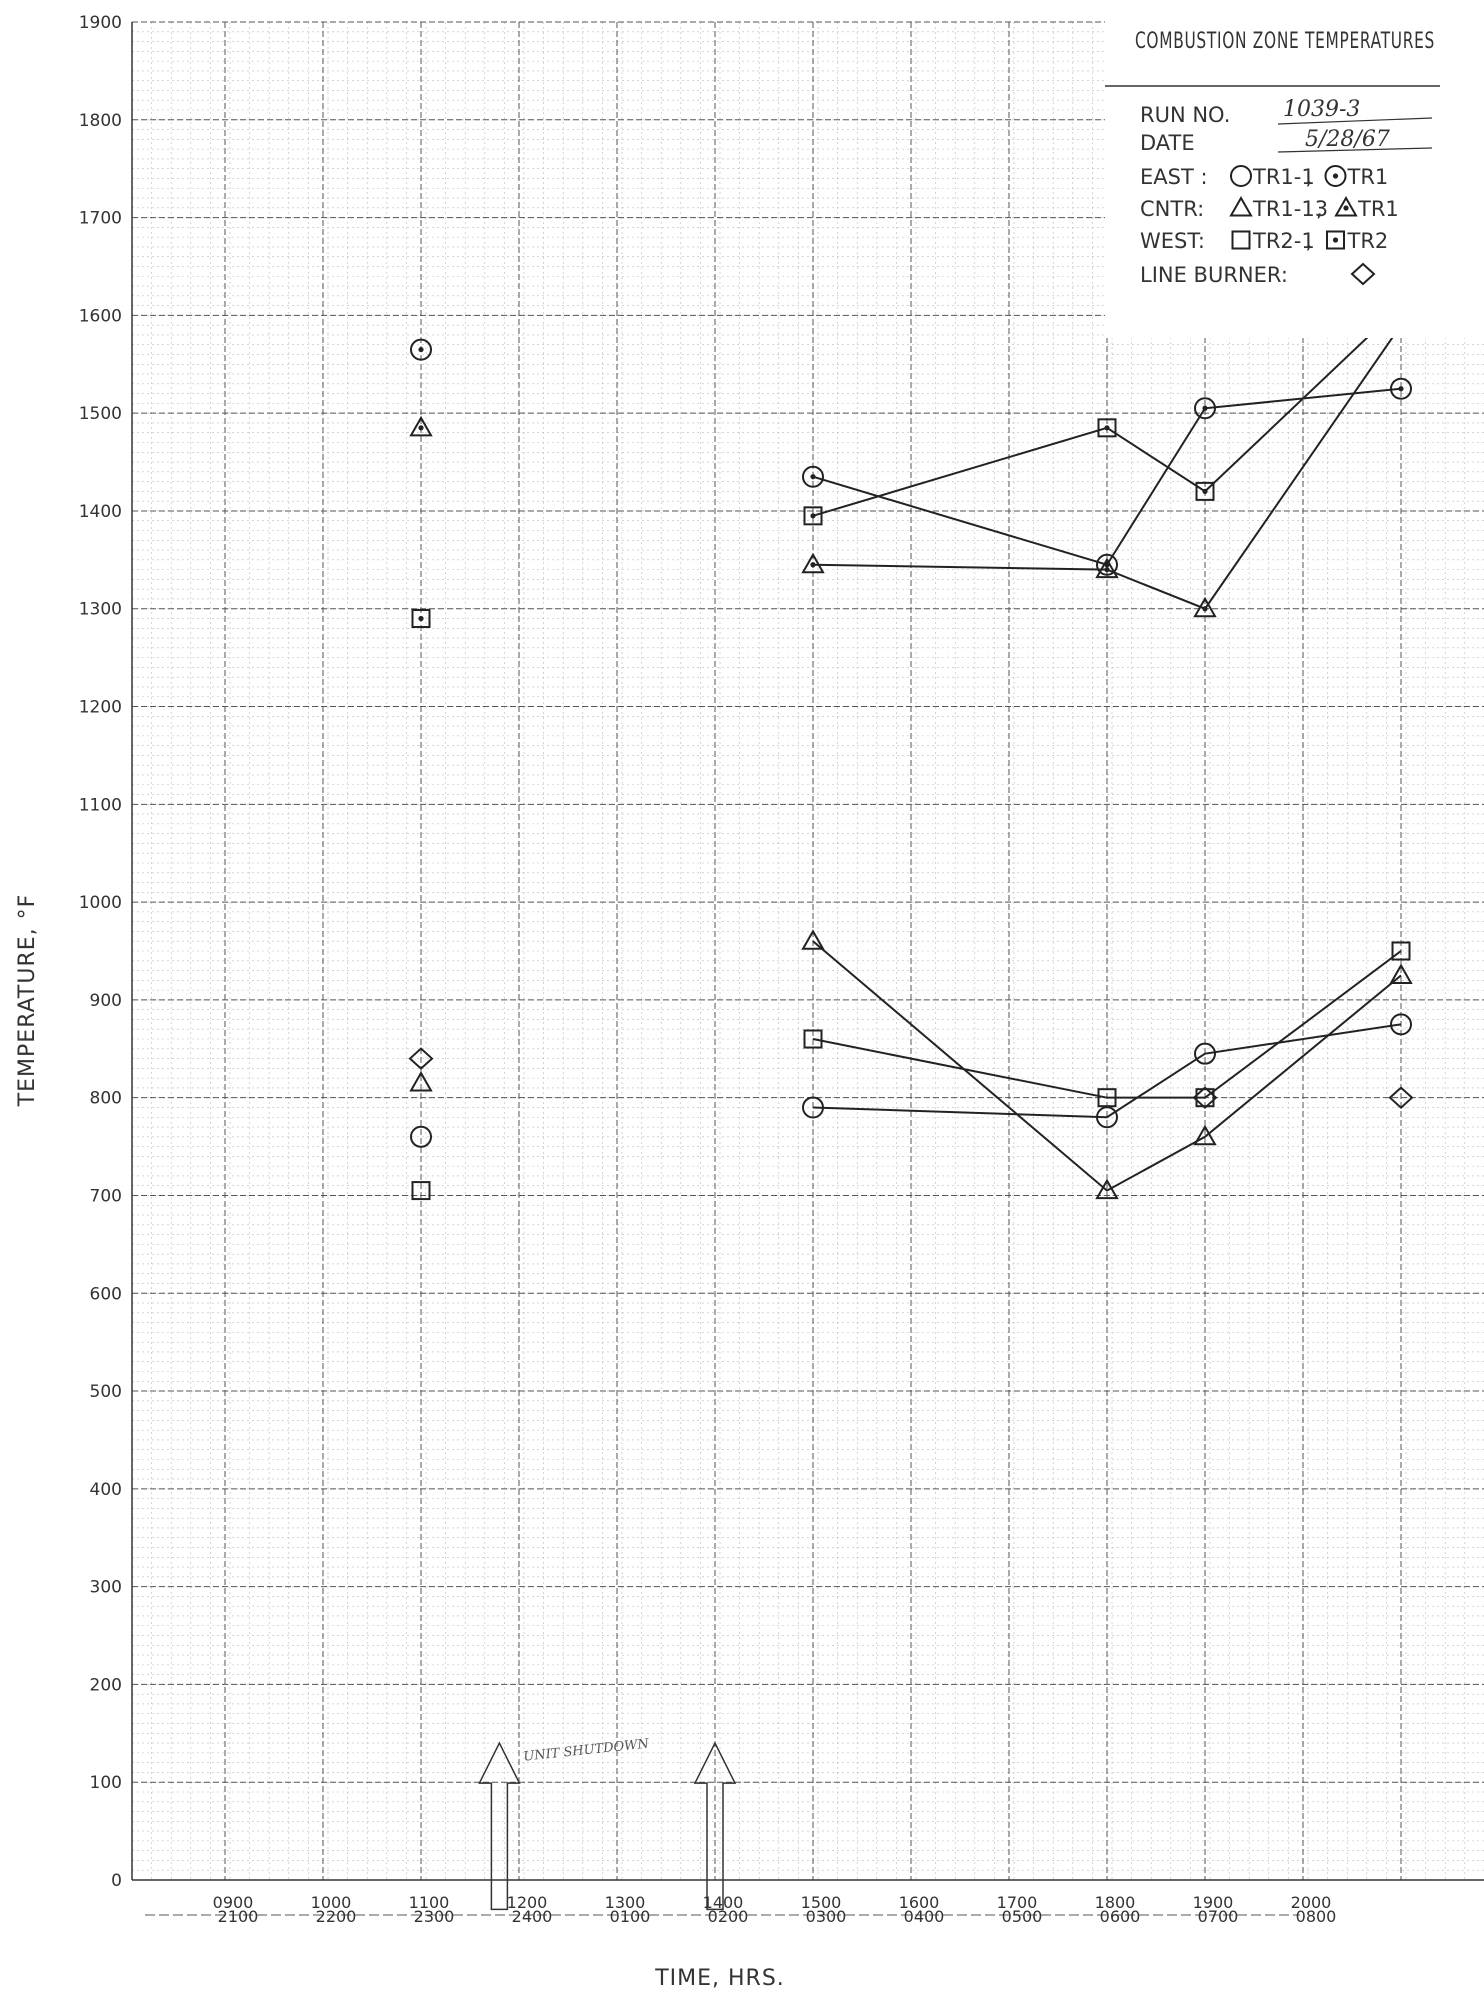 This screenshot has width=1484, height=2016. What do you see at coordinates (1022, 1916) in the screenshot?
I see `x-tick-label-secondary: 0500` at bounding box center [1022, 1916].